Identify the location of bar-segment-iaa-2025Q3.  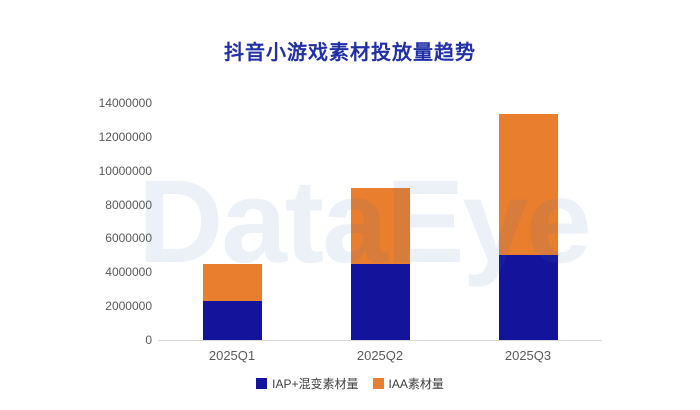
(528, 185).